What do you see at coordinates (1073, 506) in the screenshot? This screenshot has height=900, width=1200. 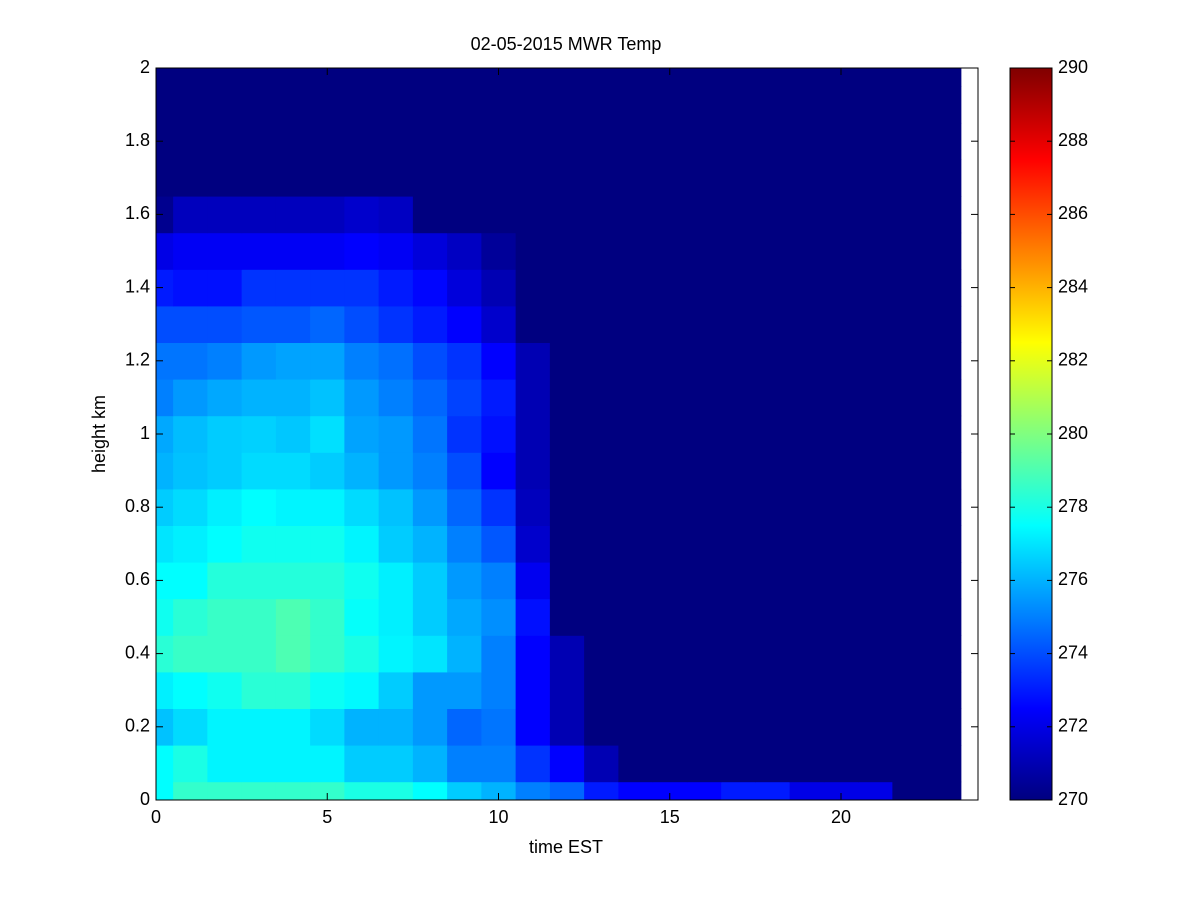 I see `colorbar-tick-label: 278` at bounding box center [1073, 506].